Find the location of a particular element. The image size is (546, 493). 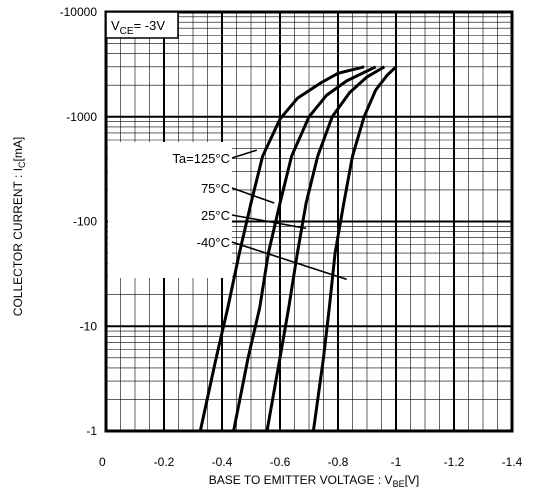

y-tick-label: -100 is located at coordinates (85, 222).